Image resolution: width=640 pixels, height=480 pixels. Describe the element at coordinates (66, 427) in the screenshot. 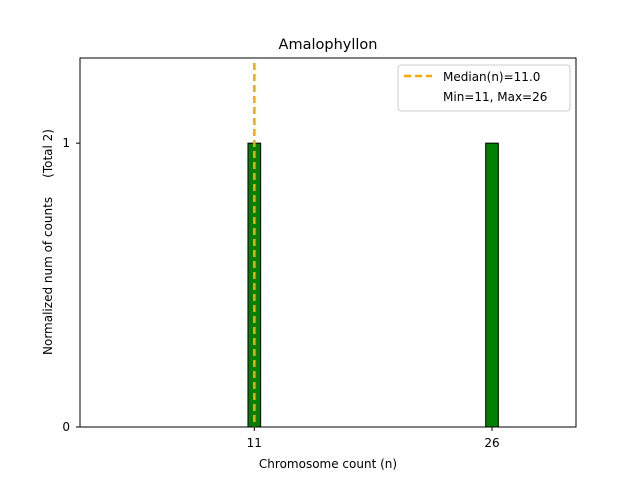

I see `y-tick-label: 0` at that location.